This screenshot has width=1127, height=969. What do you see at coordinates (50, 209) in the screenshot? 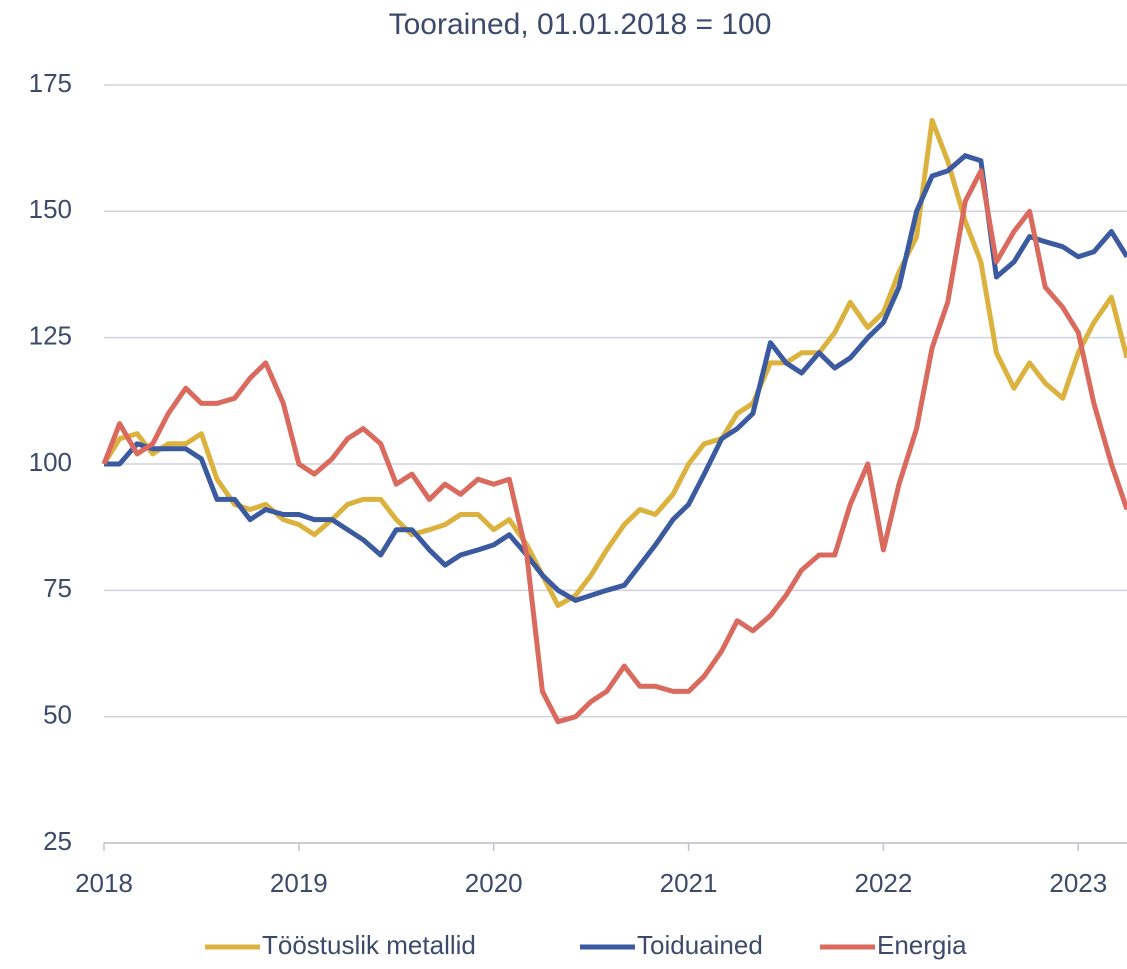
I see `y-tick-label: 150` at bounding box center [50, 209].